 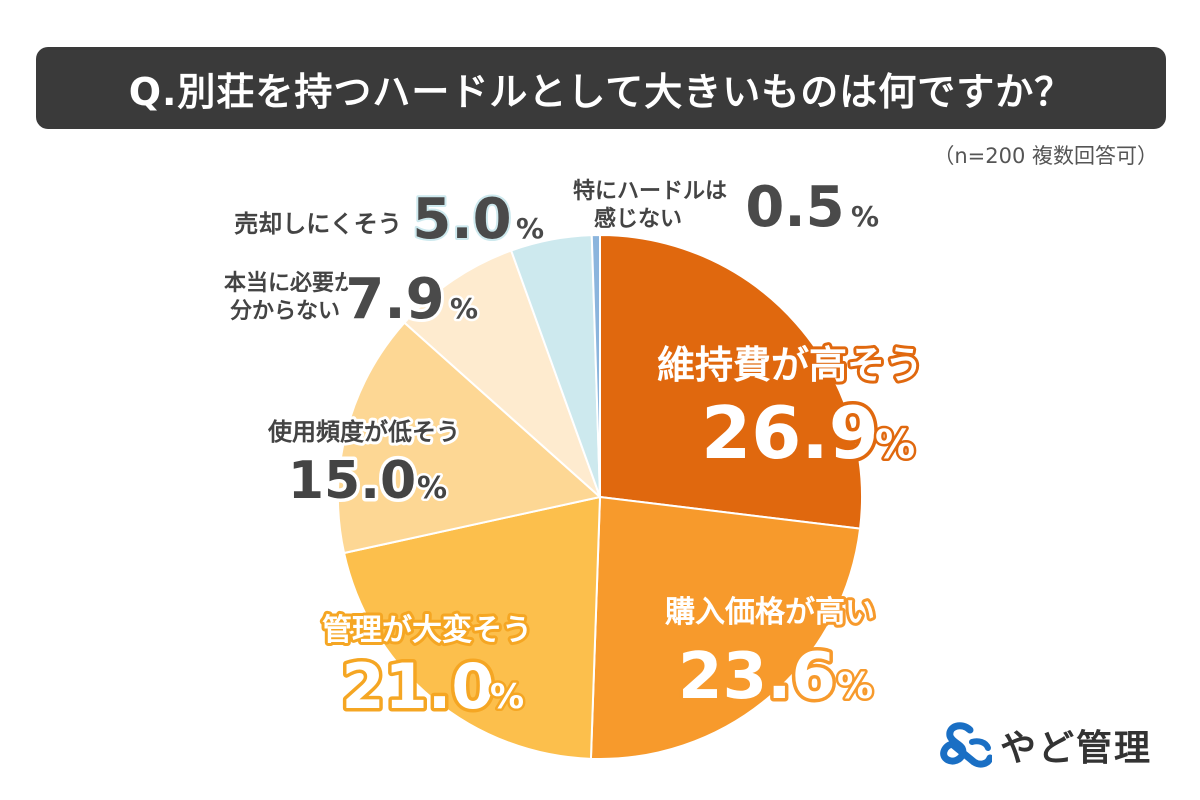 I want to click on sample-note: （n=200 複数回答可）, so click(x=1045, y=156).